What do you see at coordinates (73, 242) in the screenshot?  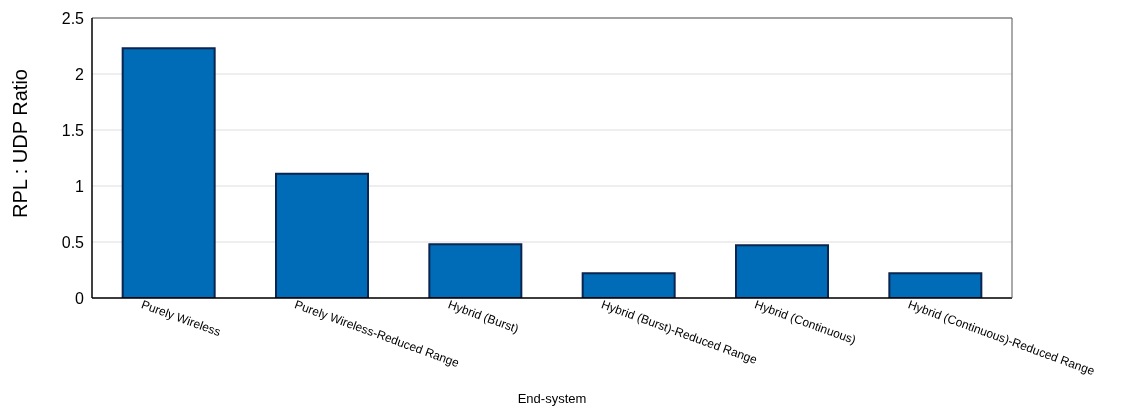 I see `y-tick-label: 0.5` at bounding box center [73, 242].